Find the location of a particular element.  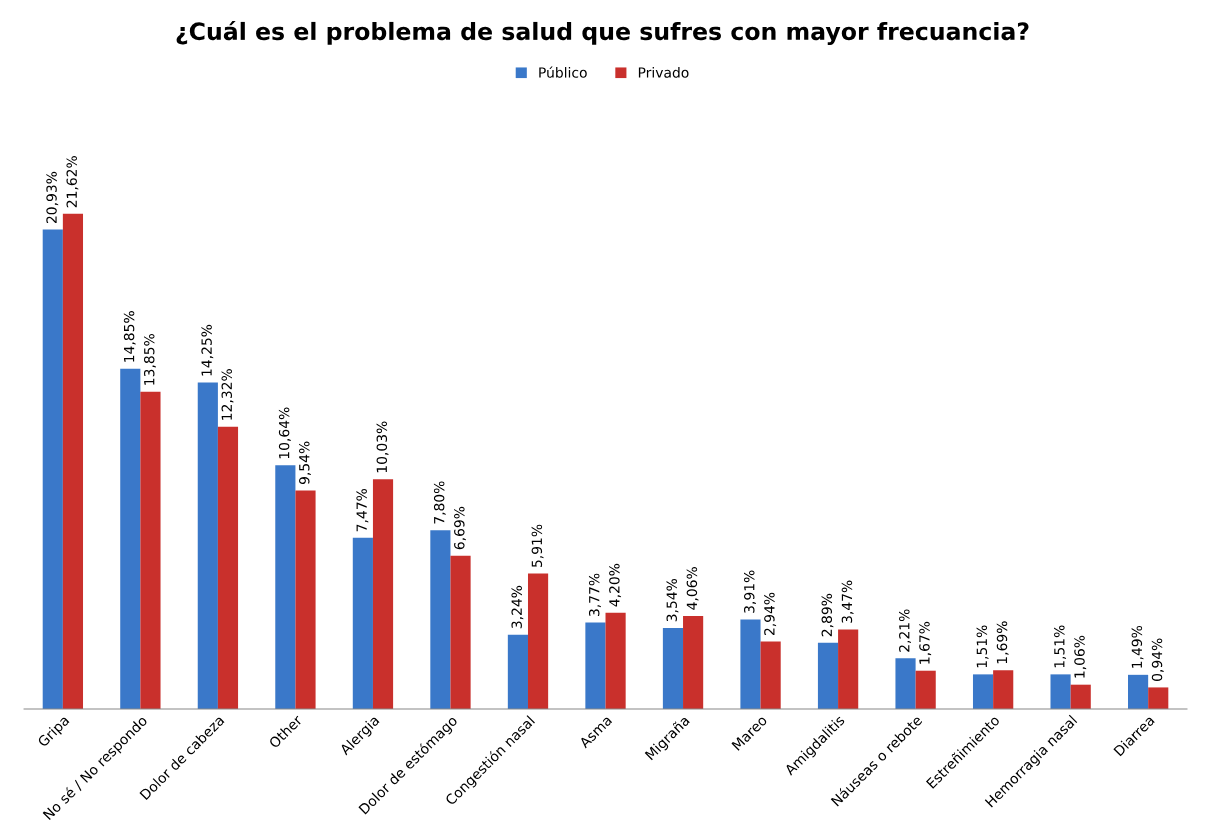

data-label: 7,47% is located at coordinates (362, 510).